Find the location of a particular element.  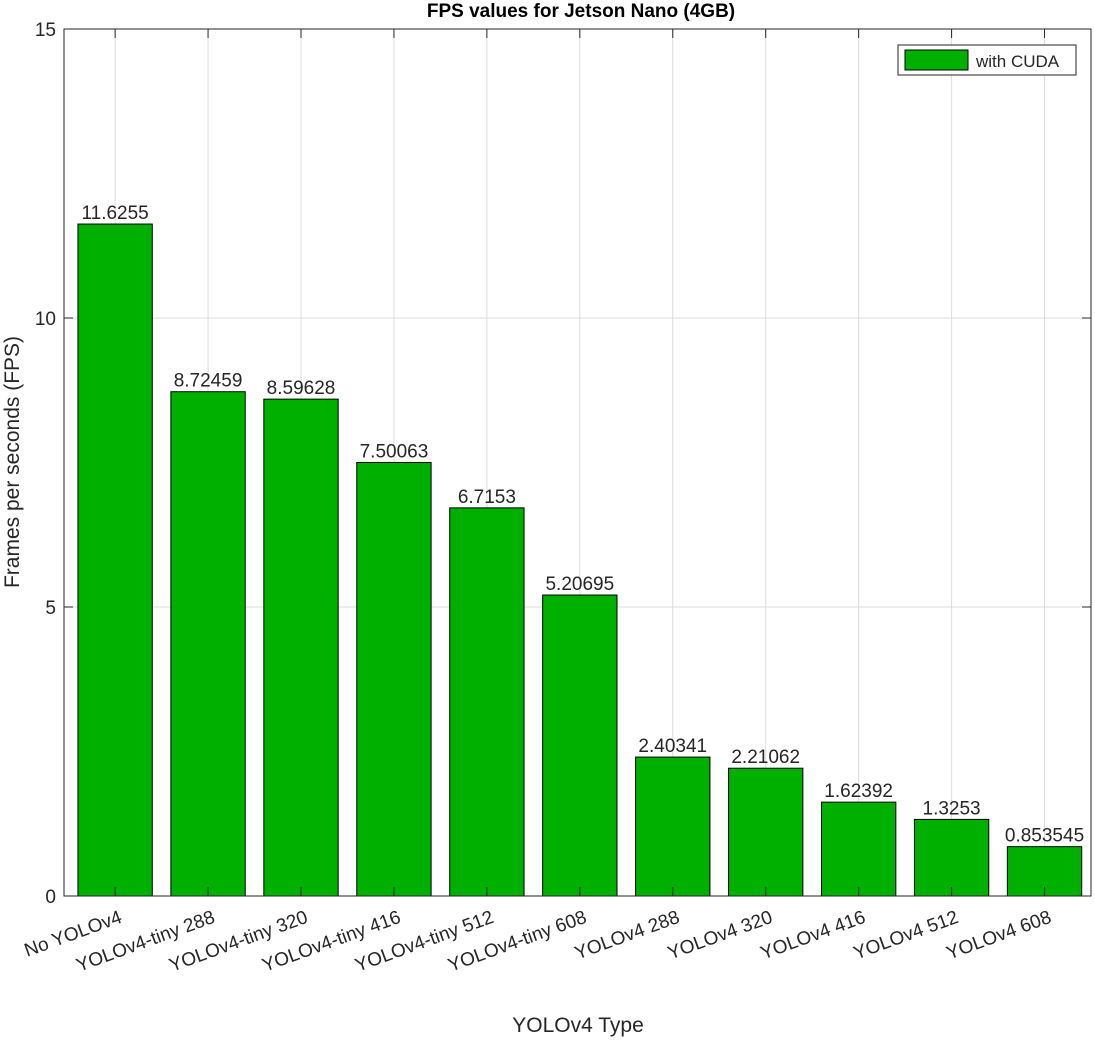

bar-value-label: 1.62392 is located at coordinates (858, 791).